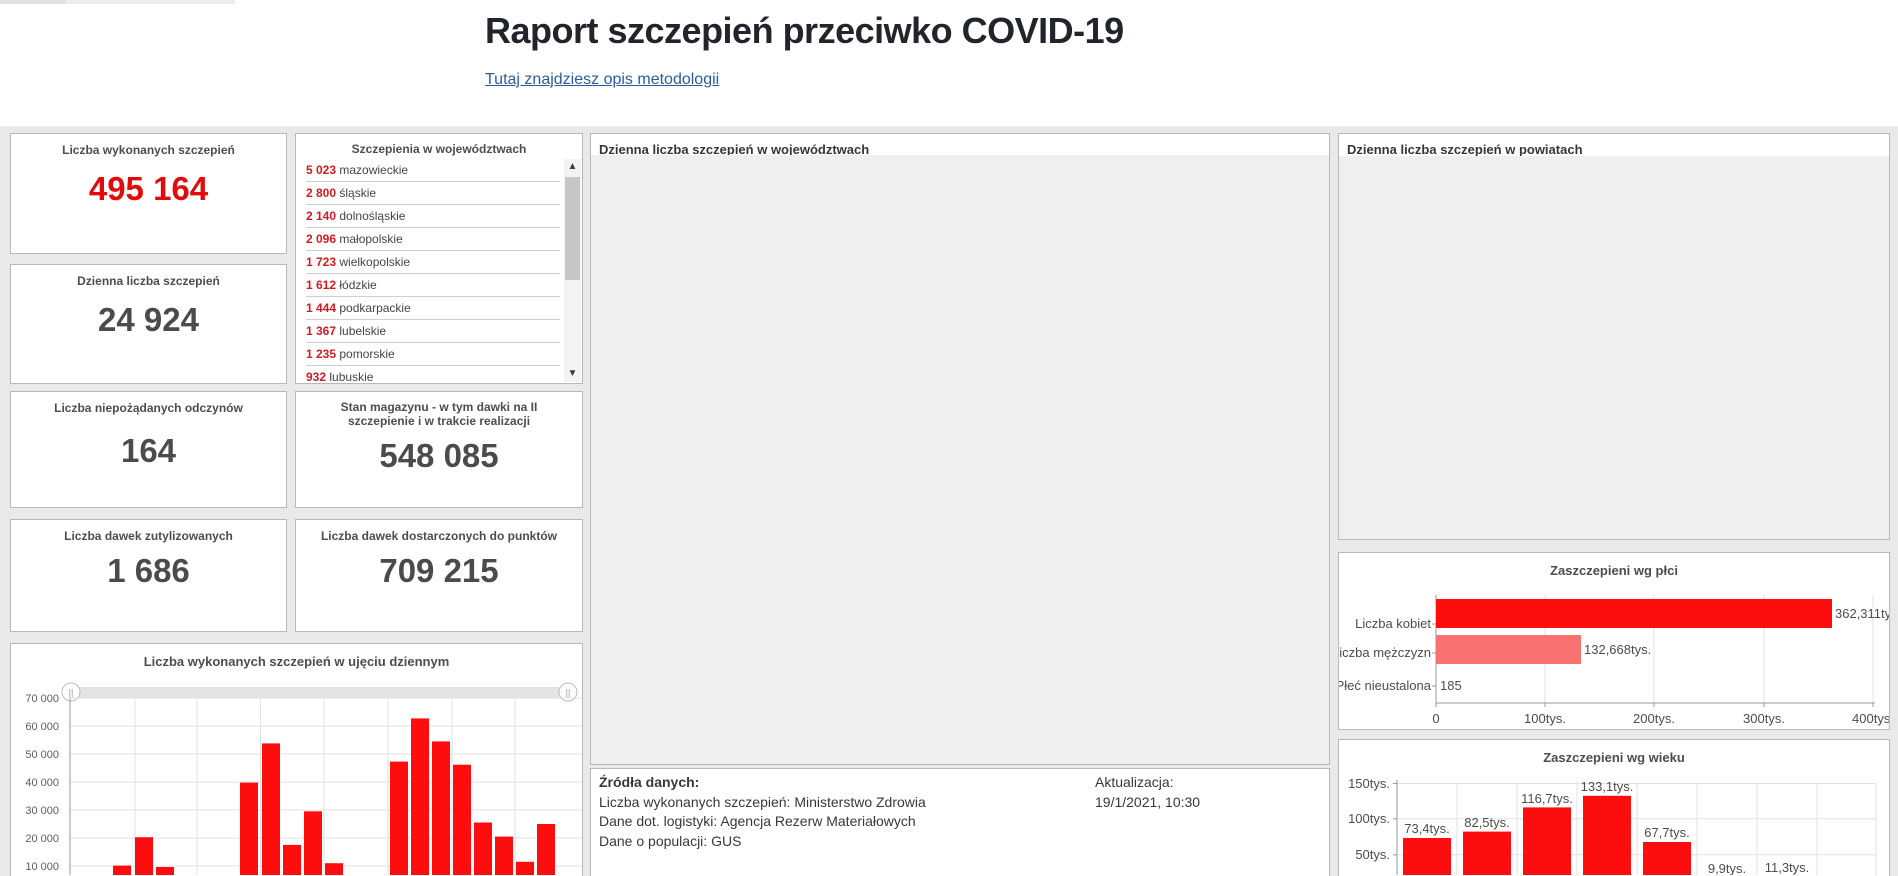  What do you see at coordinates (42, 727) in the screenshot?
I see `svg-text: 60 000` at bounding box center [42, 727].